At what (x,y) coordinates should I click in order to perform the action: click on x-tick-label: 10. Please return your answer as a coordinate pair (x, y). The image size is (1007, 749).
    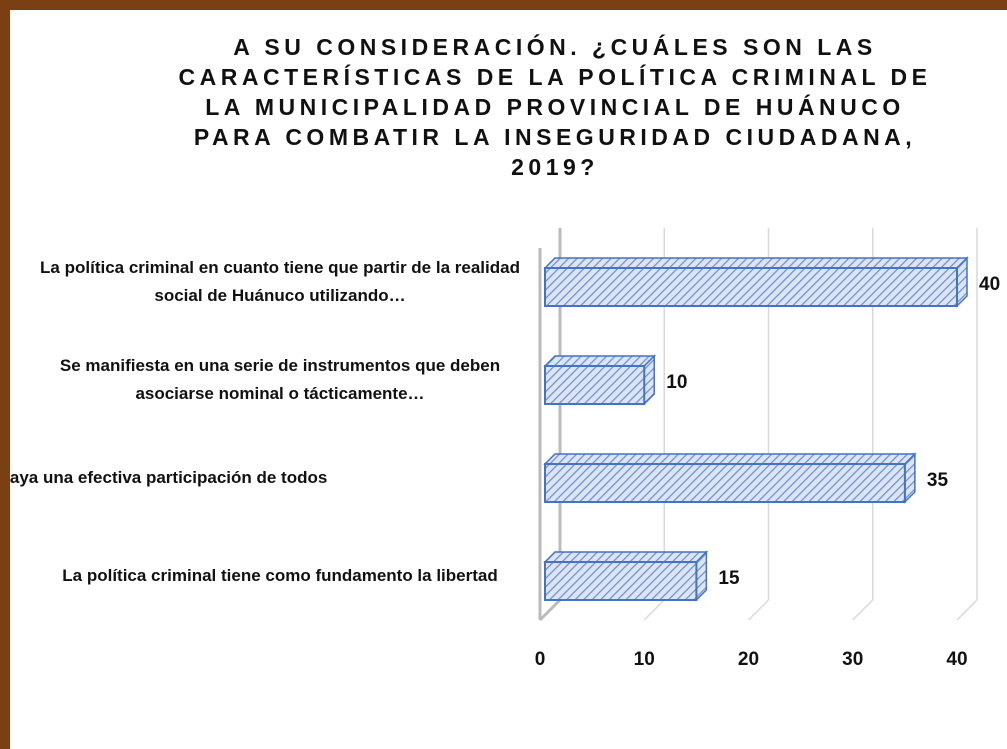
    Looking at the image, I should click on (644, 659).